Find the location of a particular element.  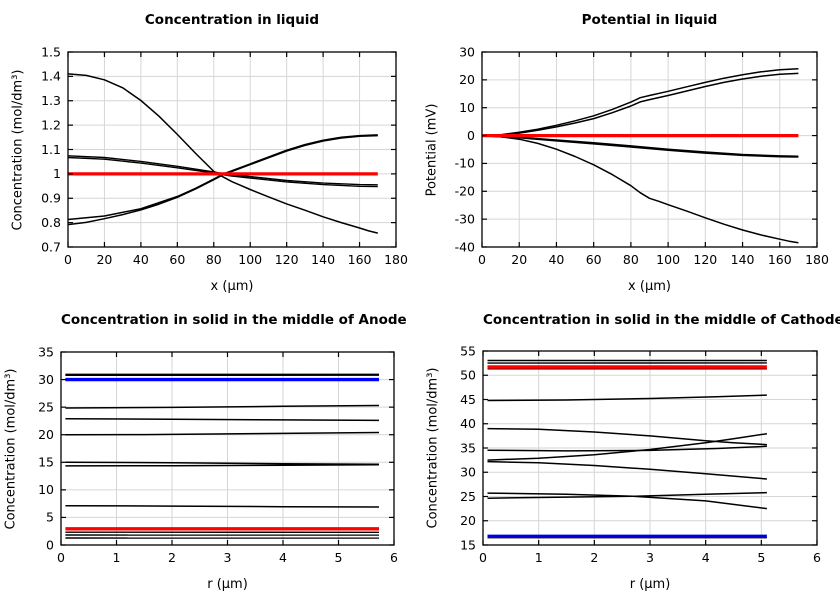

y-tick-label: 1.5 is located at coordinates (51, 51).